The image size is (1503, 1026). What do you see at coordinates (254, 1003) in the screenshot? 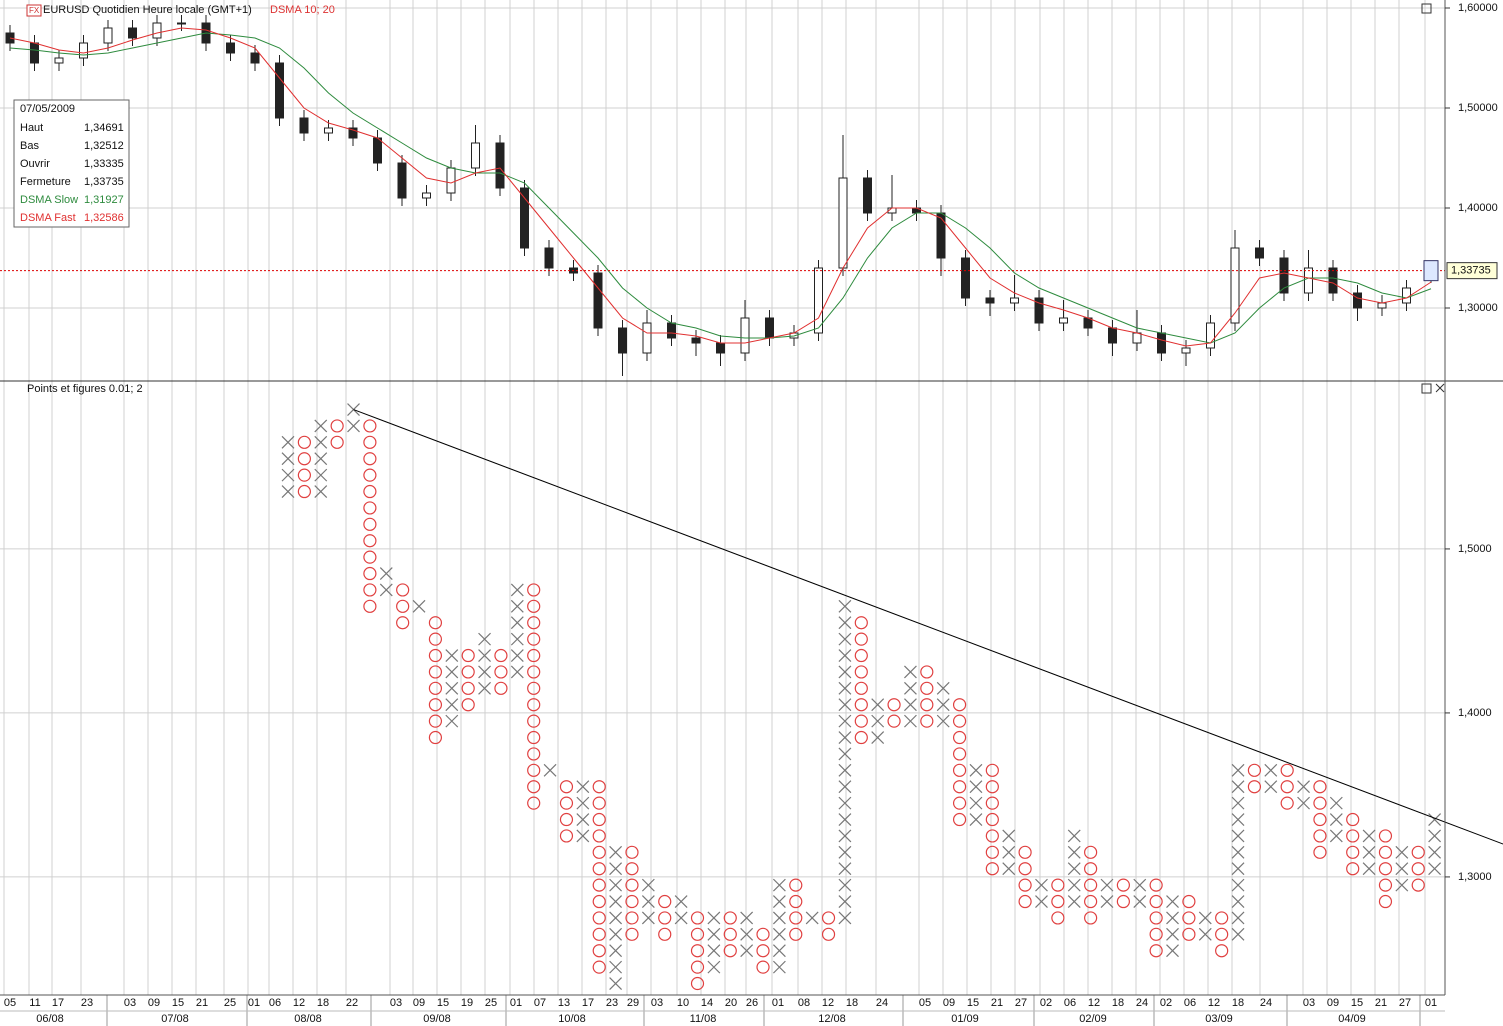
I see `day-label: 01` at bounding box center [254, 1003].